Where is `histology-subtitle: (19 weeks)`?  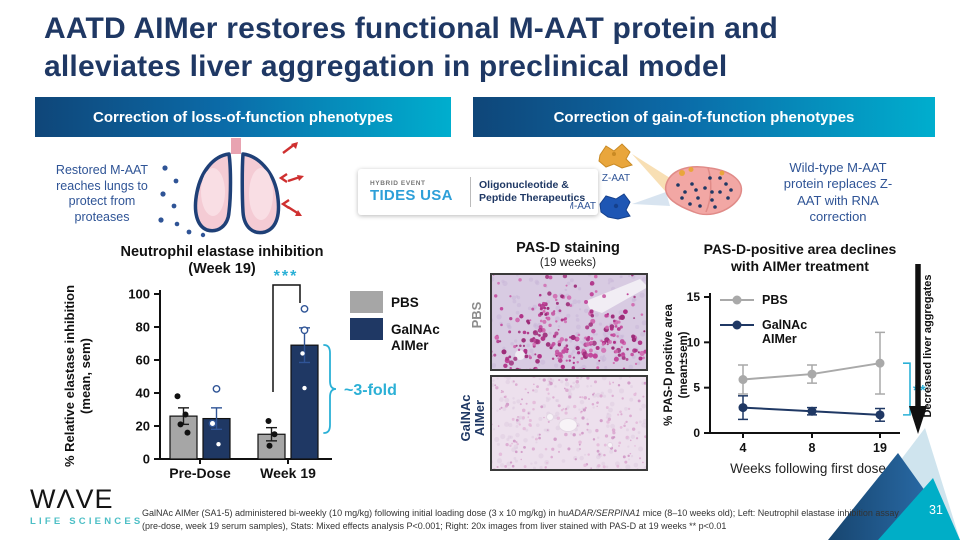
histology-subtitle: (19 weeks) is located at coordinates (568, 263).